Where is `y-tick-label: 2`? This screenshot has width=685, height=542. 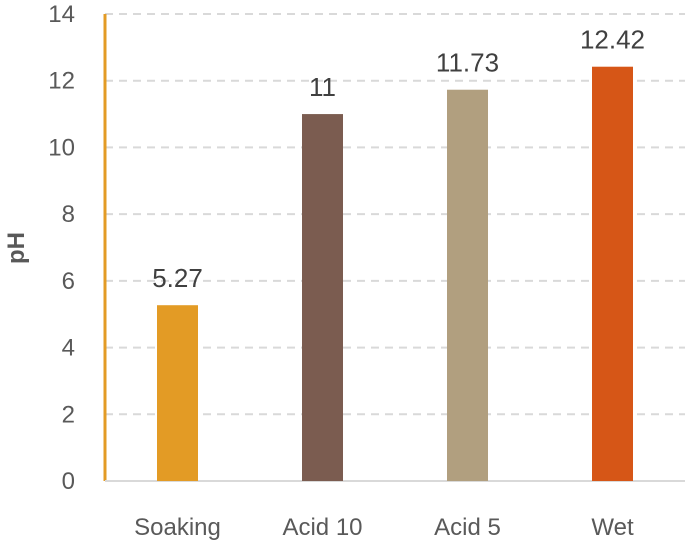 y-tick-label: 2 is located at coordinates (68, 414).